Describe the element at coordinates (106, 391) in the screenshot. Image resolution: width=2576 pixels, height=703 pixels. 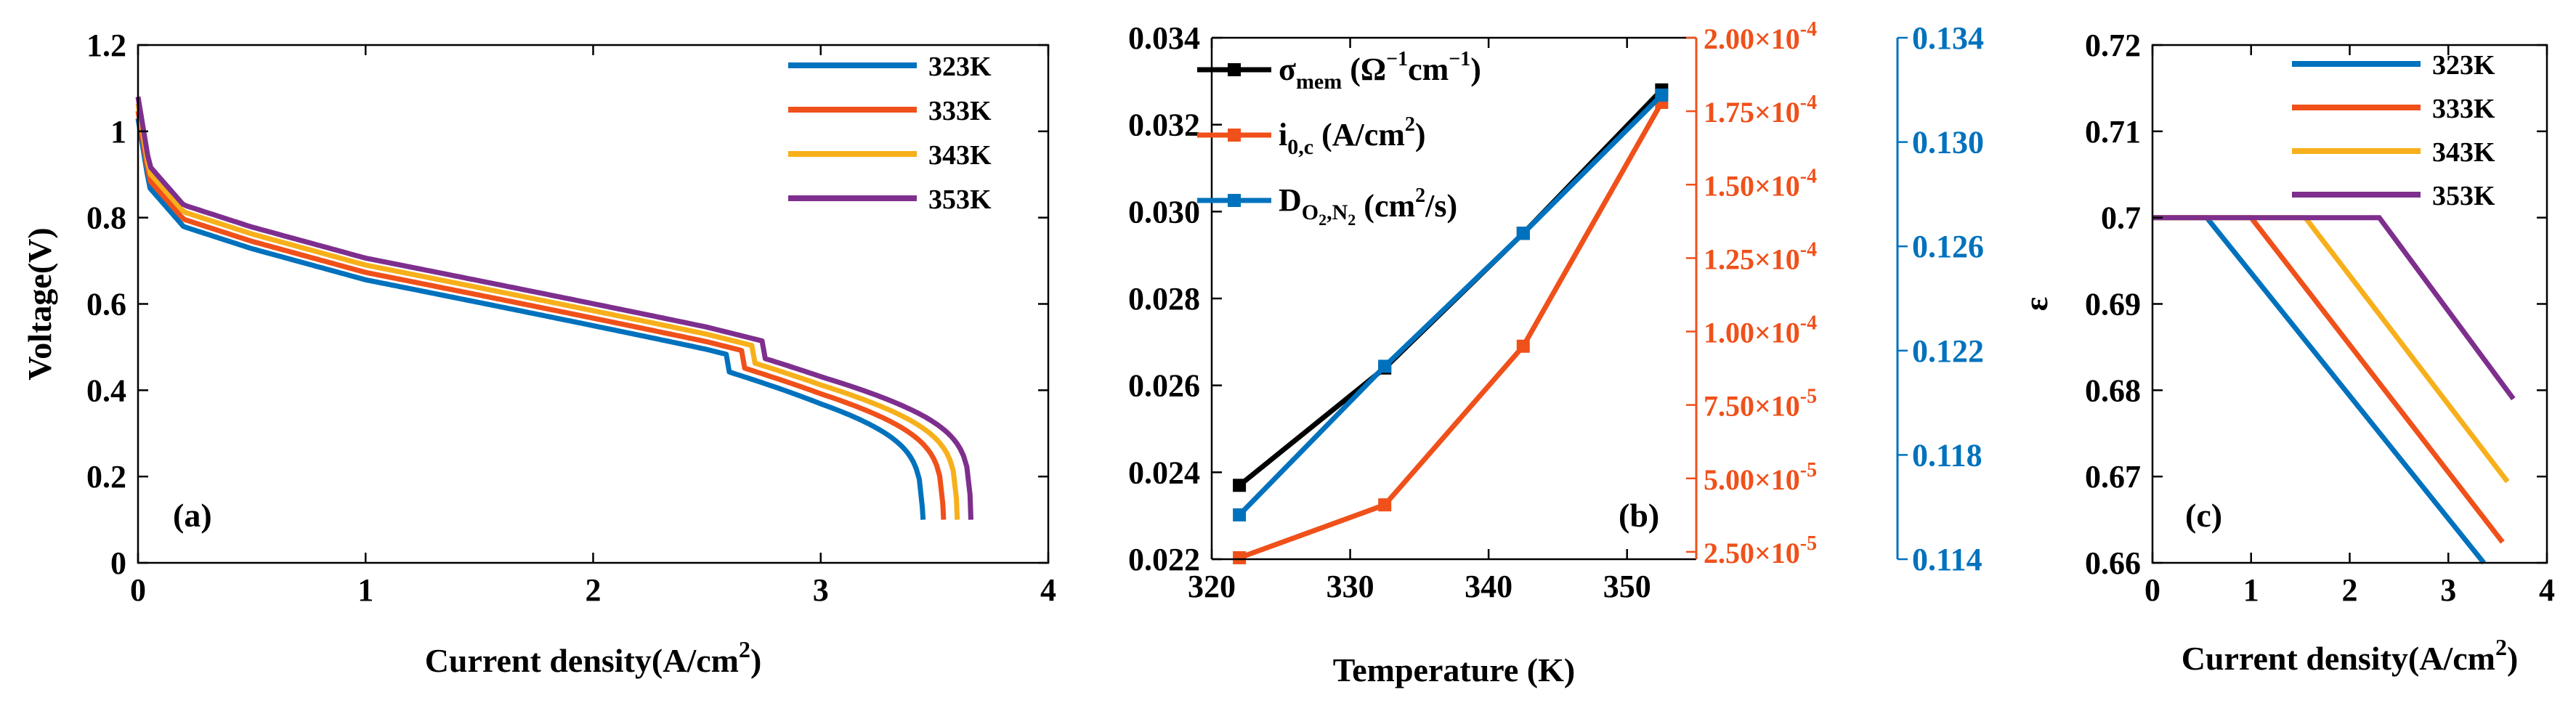
I see `y-tick-label: 0.4` at that location.